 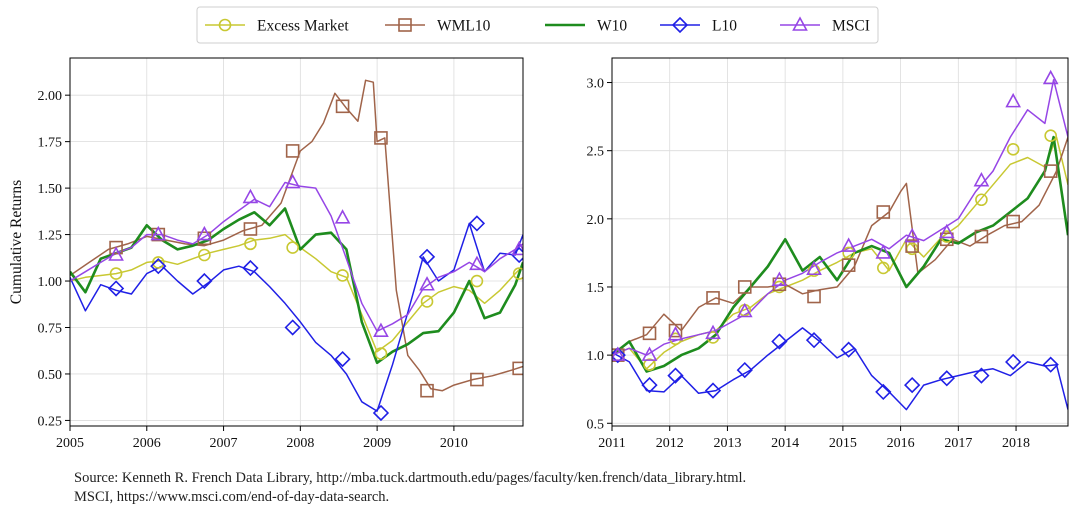 I want to click on x-tick-label: 2017, so click(x=958, y=443).